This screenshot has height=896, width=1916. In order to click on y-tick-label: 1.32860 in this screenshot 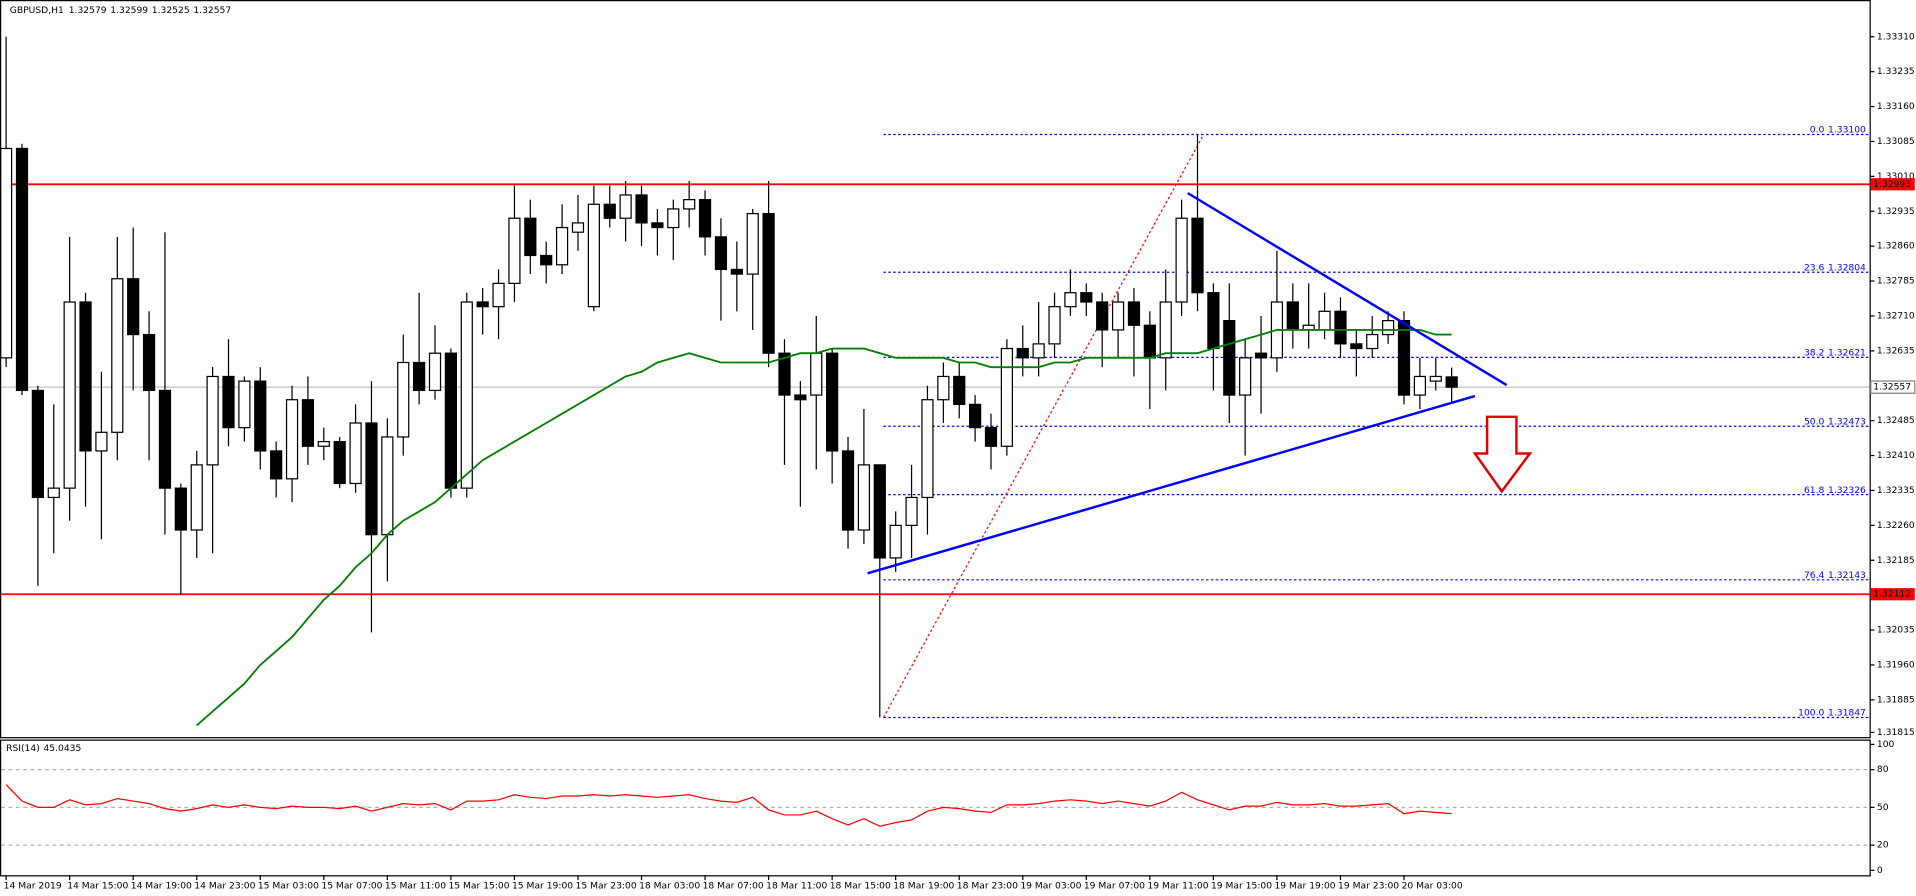, I will do `click(1896, 246)`.